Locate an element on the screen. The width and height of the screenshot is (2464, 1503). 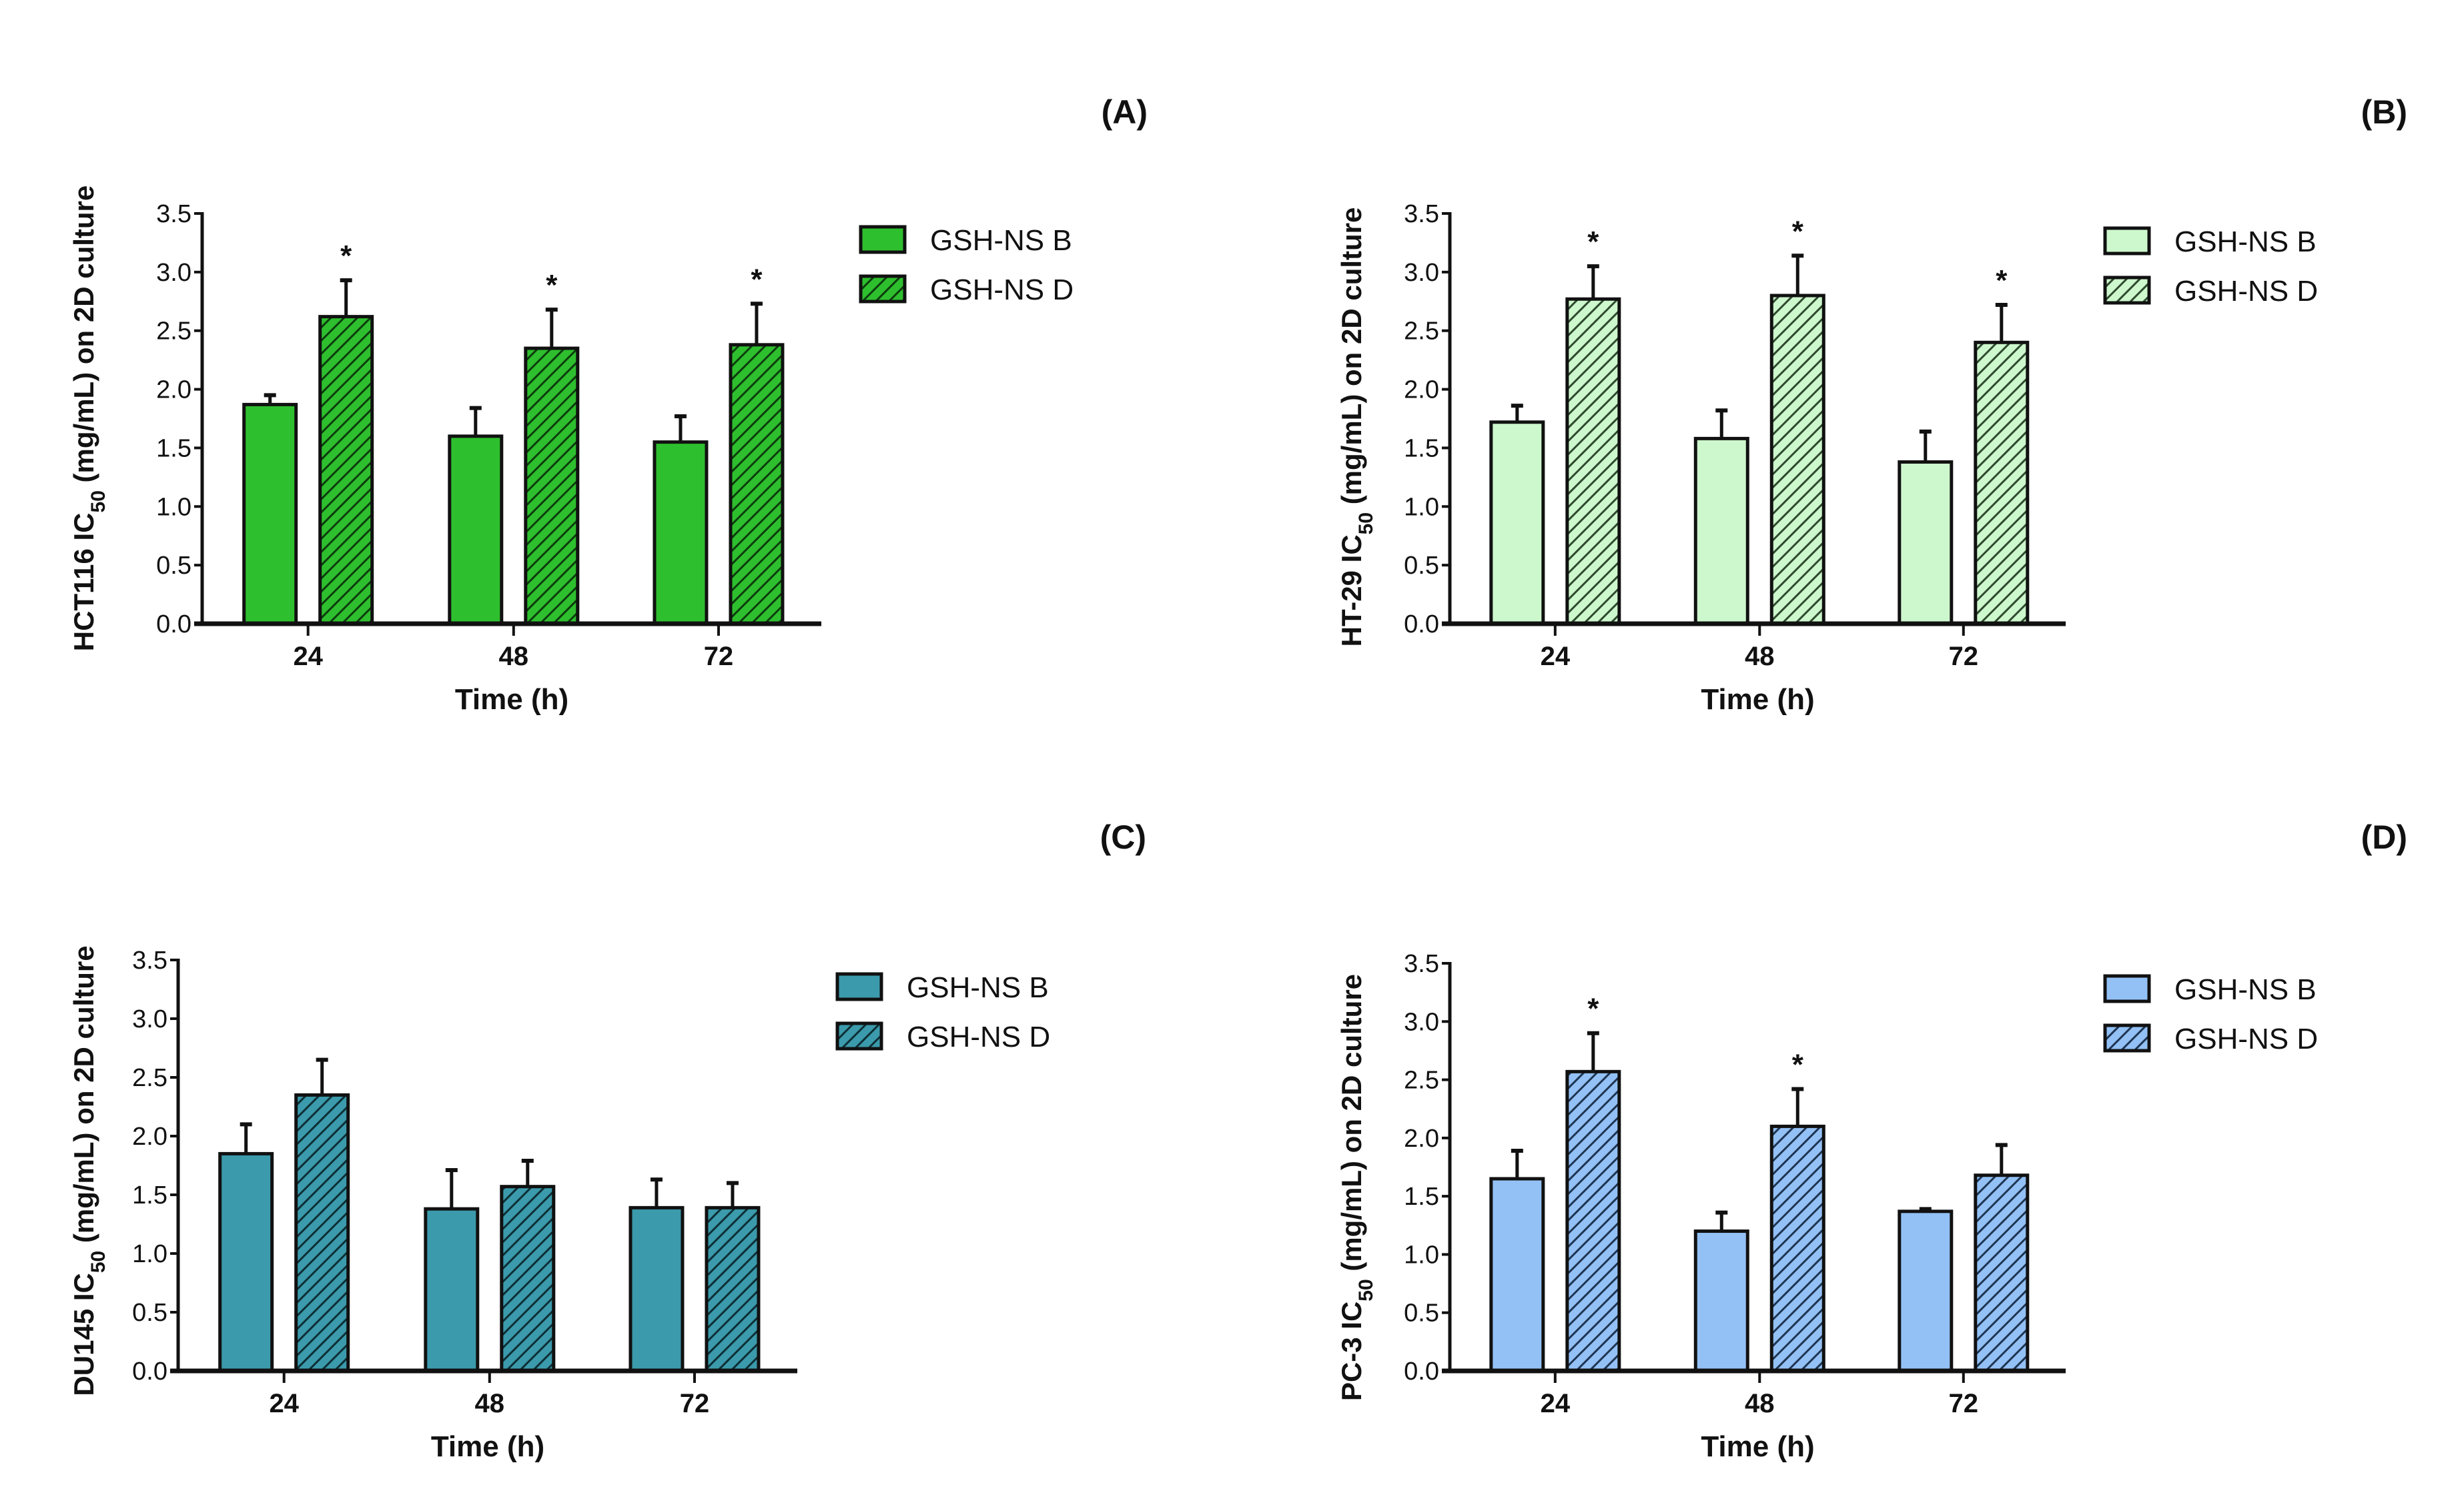
y-axis-label-prefix: DU145 IC is located at coordinates (83, 1335).